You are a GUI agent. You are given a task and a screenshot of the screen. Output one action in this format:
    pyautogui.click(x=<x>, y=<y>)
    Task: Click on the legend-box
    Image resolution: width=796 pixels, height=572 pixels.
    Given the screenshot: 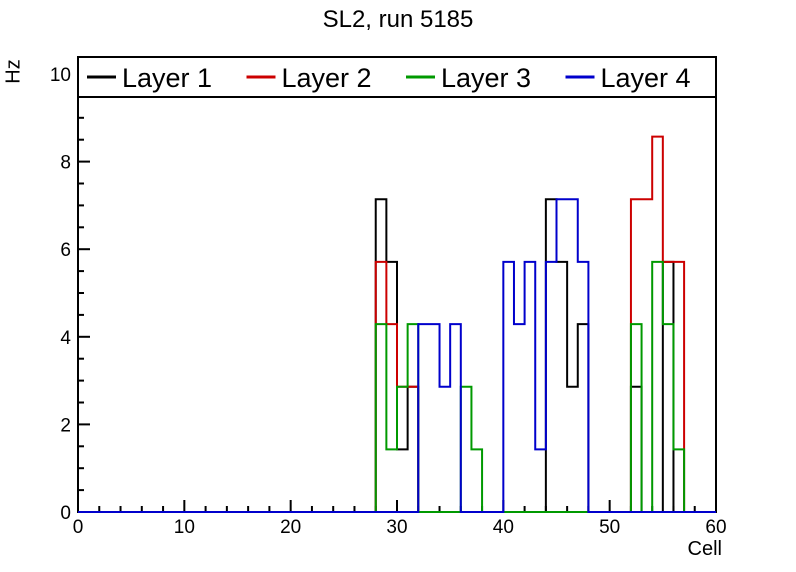 What is the action you would take?
    pyautogui.click(x=397, y=77)
    